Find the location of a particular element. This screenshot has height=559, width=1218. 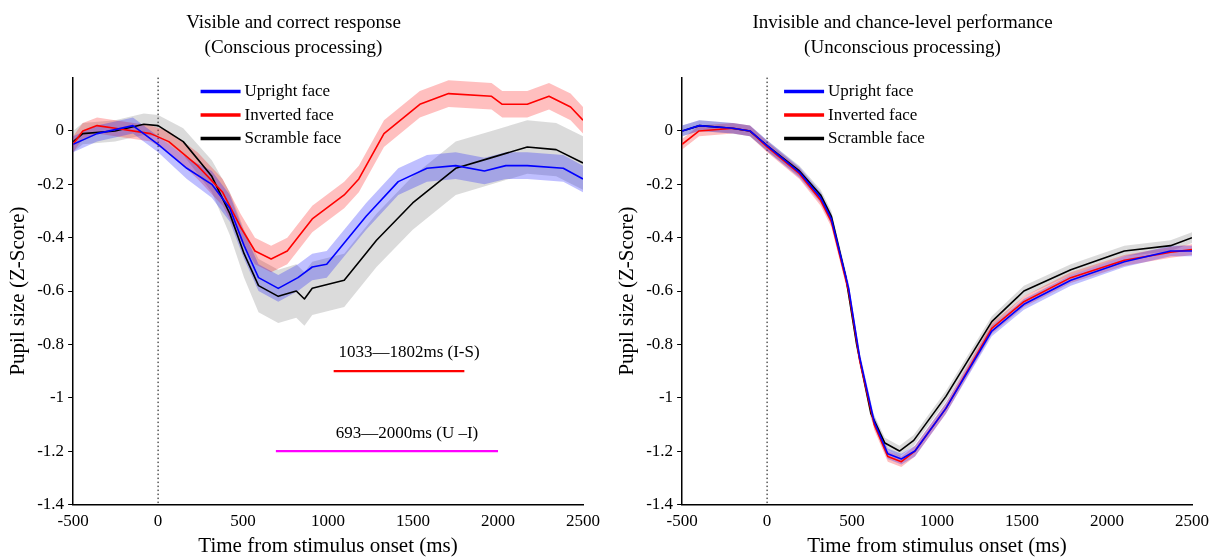

annotation: 693—2000ms (U –I) is located at coordinates (407, 432).